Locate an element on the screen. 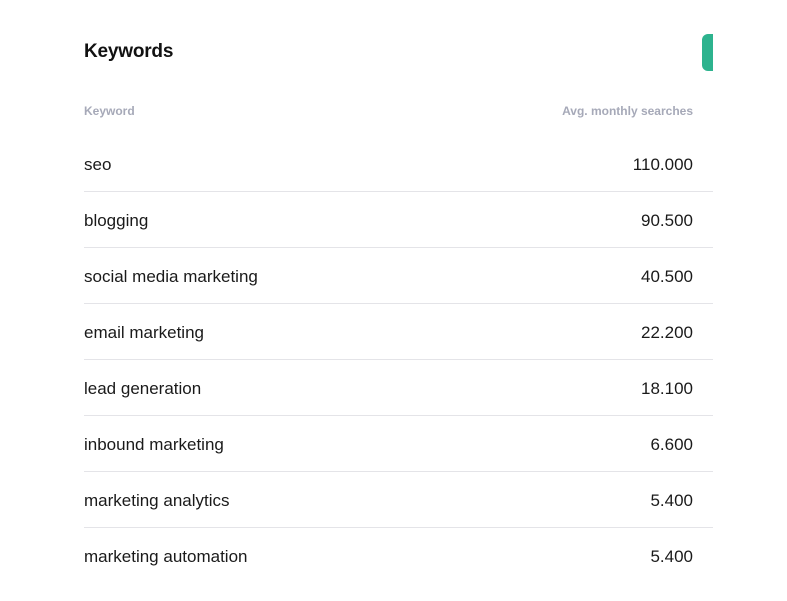 The height and width of the screenshot is (601, 787). table-header: Keyword Avg. monthly searches is located at coordinates (388, 112).